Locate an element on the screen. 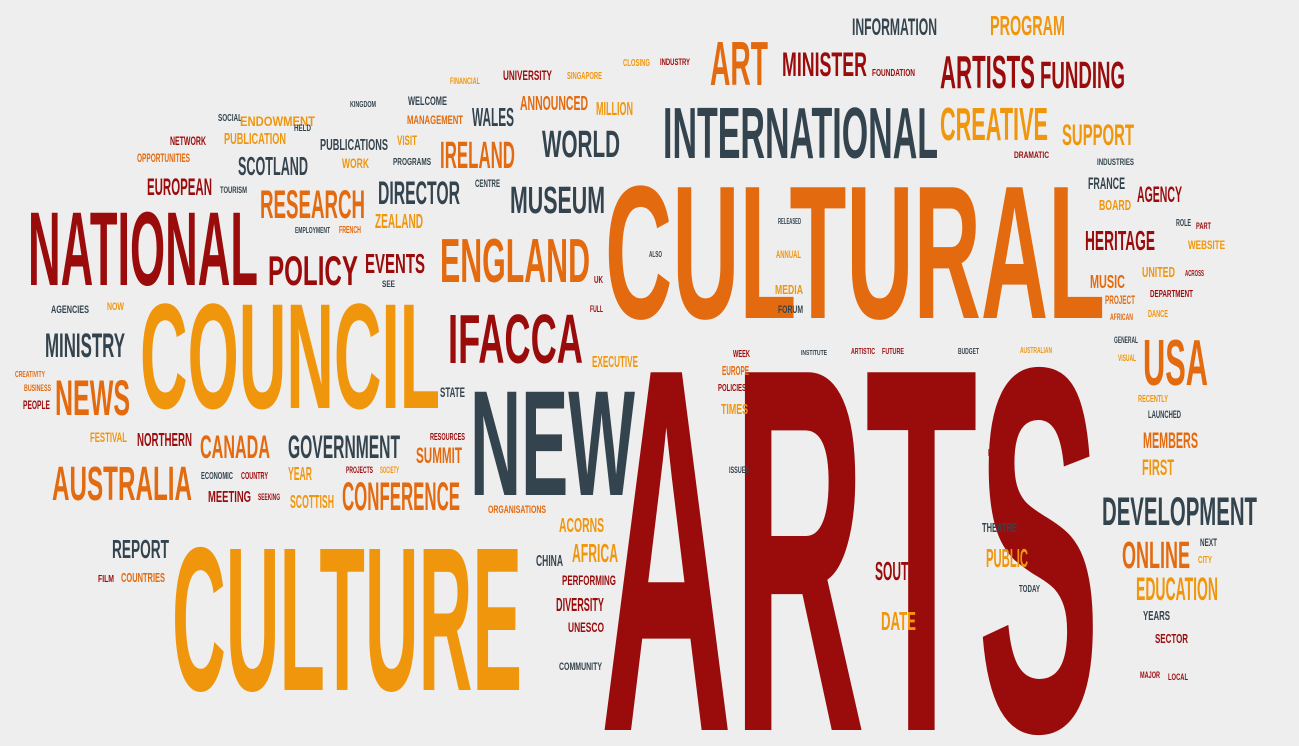  word-people: PEOPLE is located at coordinates (36, 405).